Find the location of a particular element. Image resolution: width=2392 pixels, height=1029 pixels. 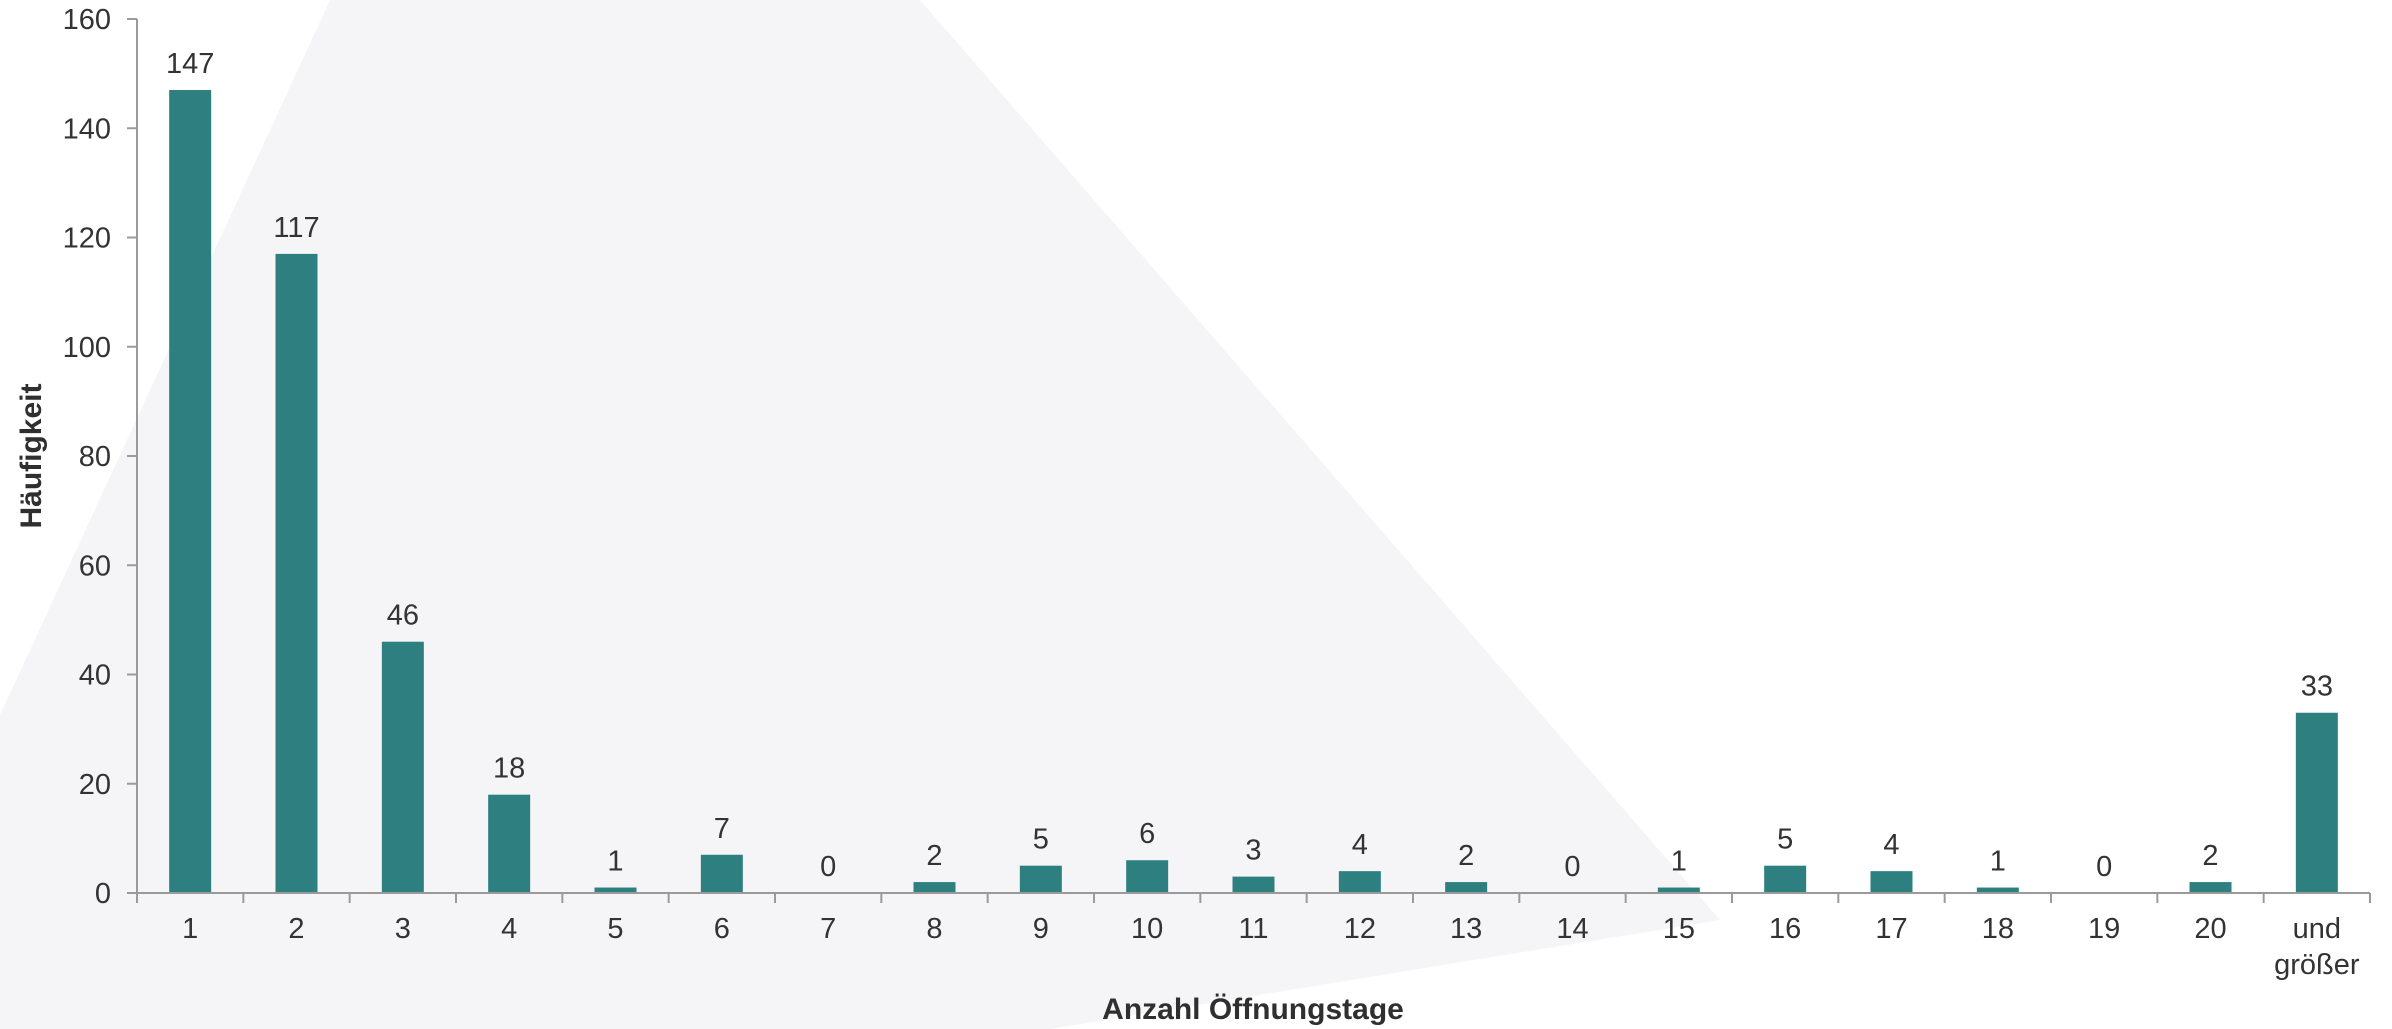

y-tick-label: 160 is located at coordinates (87, 20).